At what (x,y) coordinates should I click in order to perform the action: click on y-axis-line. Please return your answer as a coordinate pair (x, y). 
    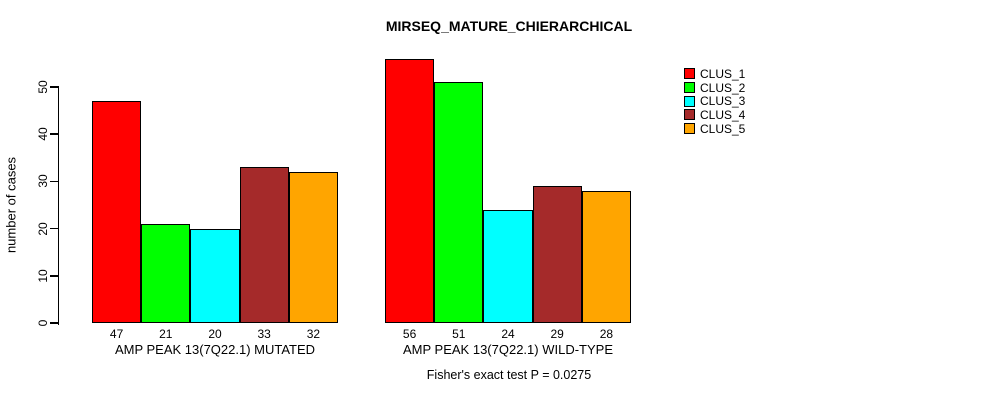
    Looking at the image, I should click on (58, 205).